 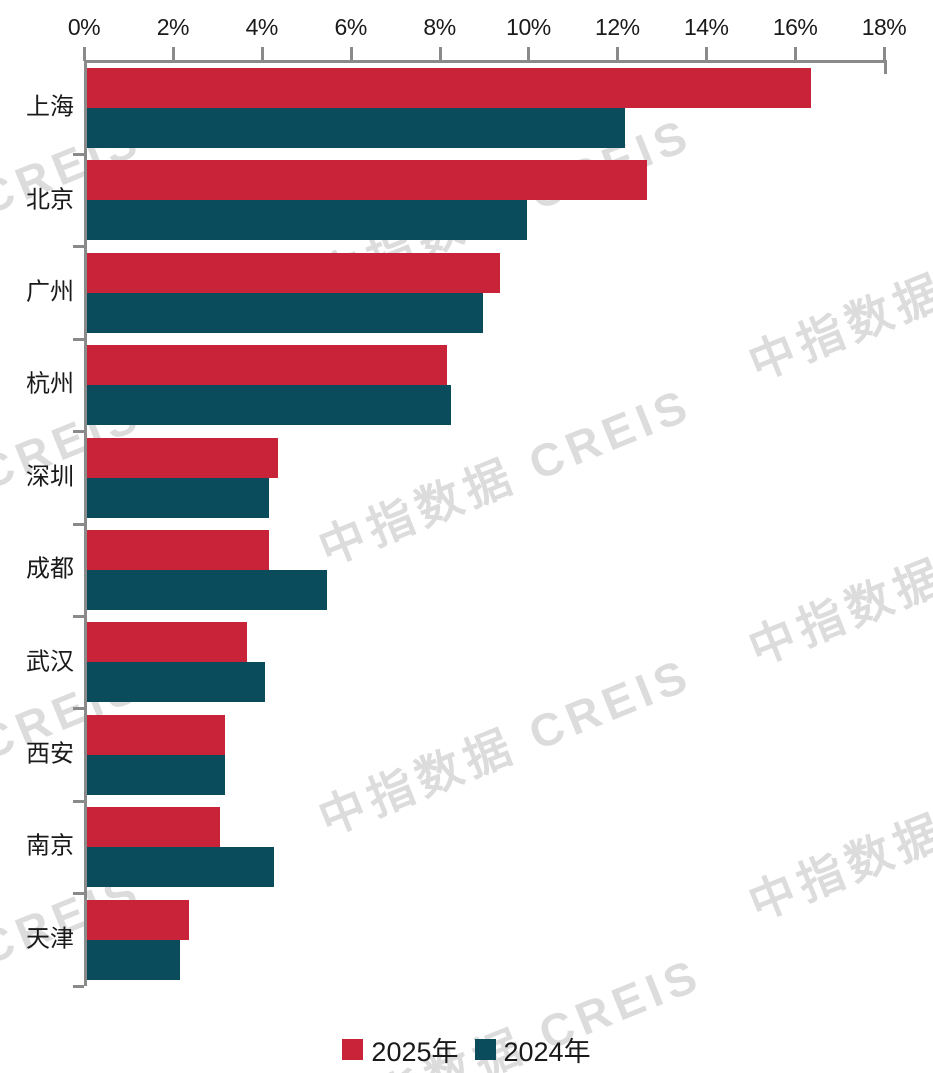 I want to click on x-tick-label: 16%, so click(x=795, y=27).